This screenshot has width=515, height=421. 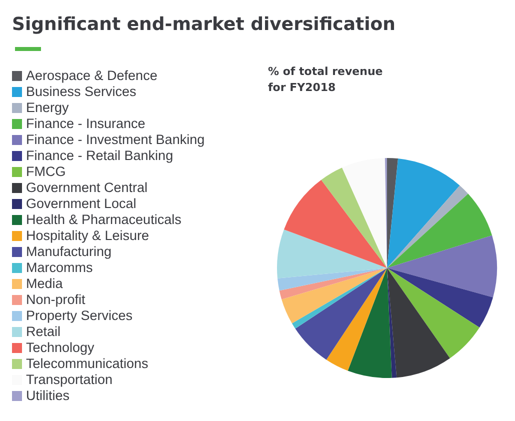 What do you see at coordinates (69, 252) in the screenshot?
I see `legend-label: Manufacturing` at bounding box center [69, 252].